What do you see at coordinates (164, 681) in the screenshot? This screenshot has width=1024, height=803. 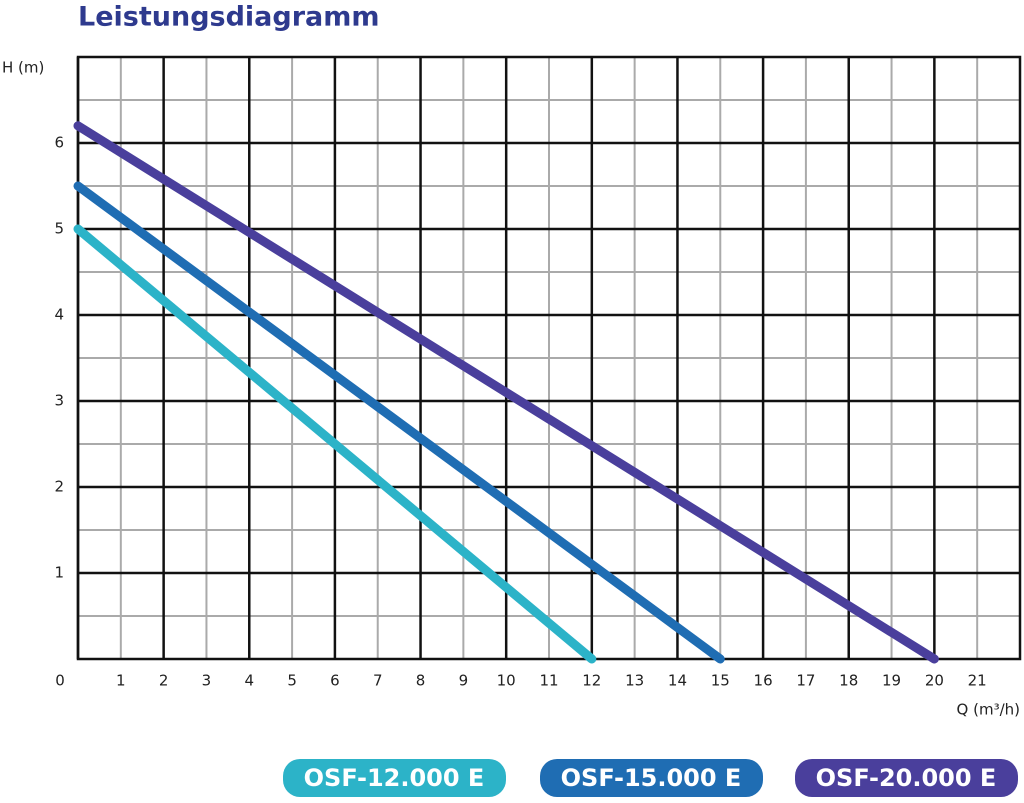 I see `x-tick-label: 2` at bounding box center [164, 681].